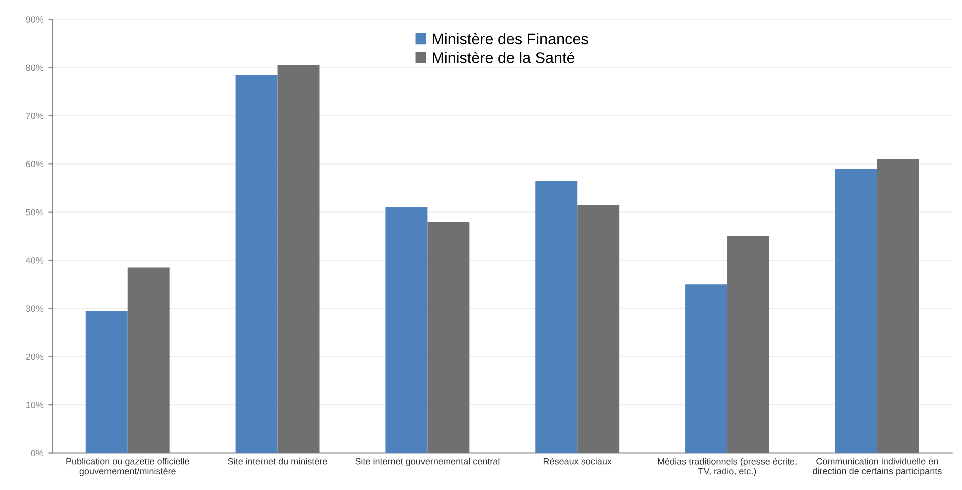 Image resolution: width=962 pixels, height=490 pixels. What do you see at coordinates (128, 467) in the screenshot?
I see `x-tick-label: Publication ou gazette officielle gouvernement/ministère` at bounding box center [128, 467].